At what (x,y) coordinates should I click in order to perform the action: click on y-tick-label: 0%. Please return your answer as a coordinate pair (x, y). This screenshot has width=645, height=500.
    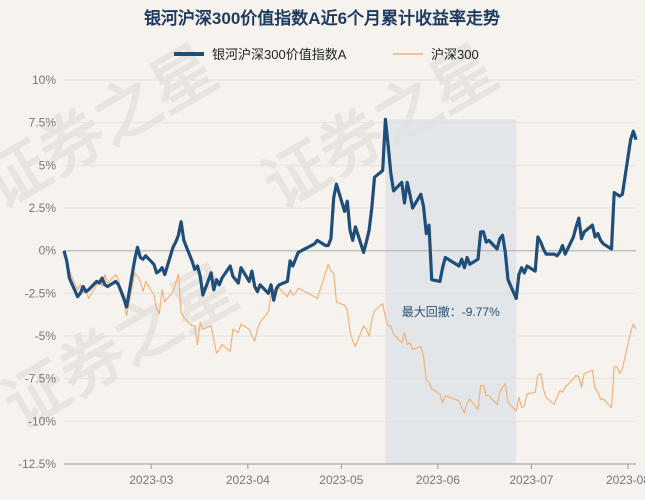
    Looking at the image, I should click on (48, 251).